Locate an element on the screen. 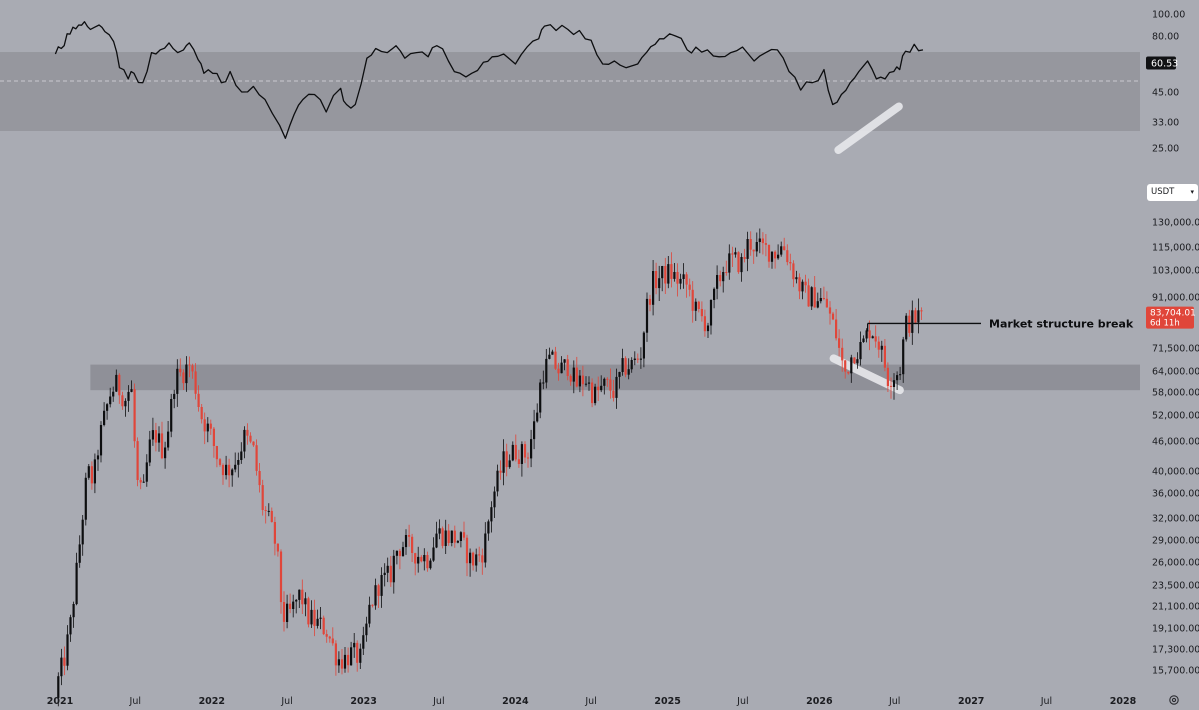  price-y-tick: 115,000.00 is located at coordinates (1175, 248).